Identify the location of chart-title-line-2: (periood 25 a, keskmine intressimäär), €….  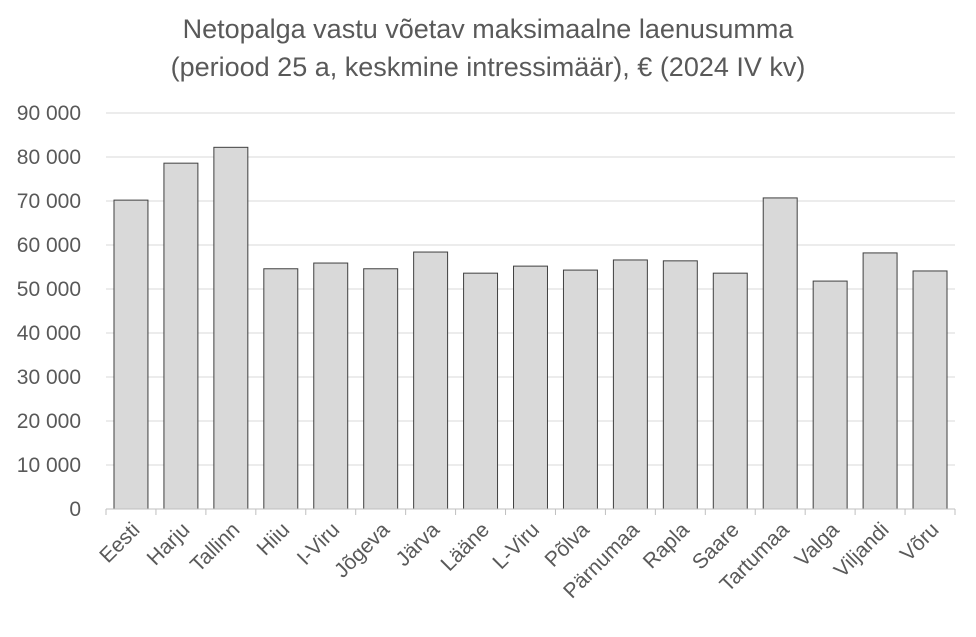
(488, 67).